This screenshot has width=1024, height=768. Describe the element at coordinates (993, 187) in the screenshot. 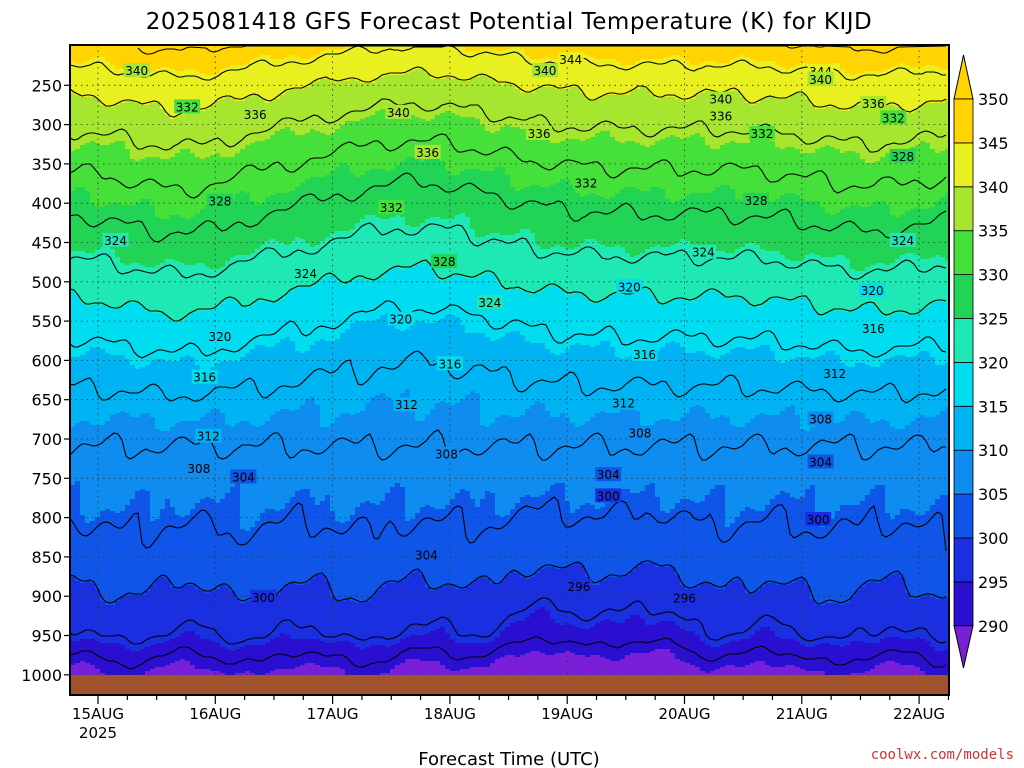

I see `colorbar-tick-label: 340` at that location.